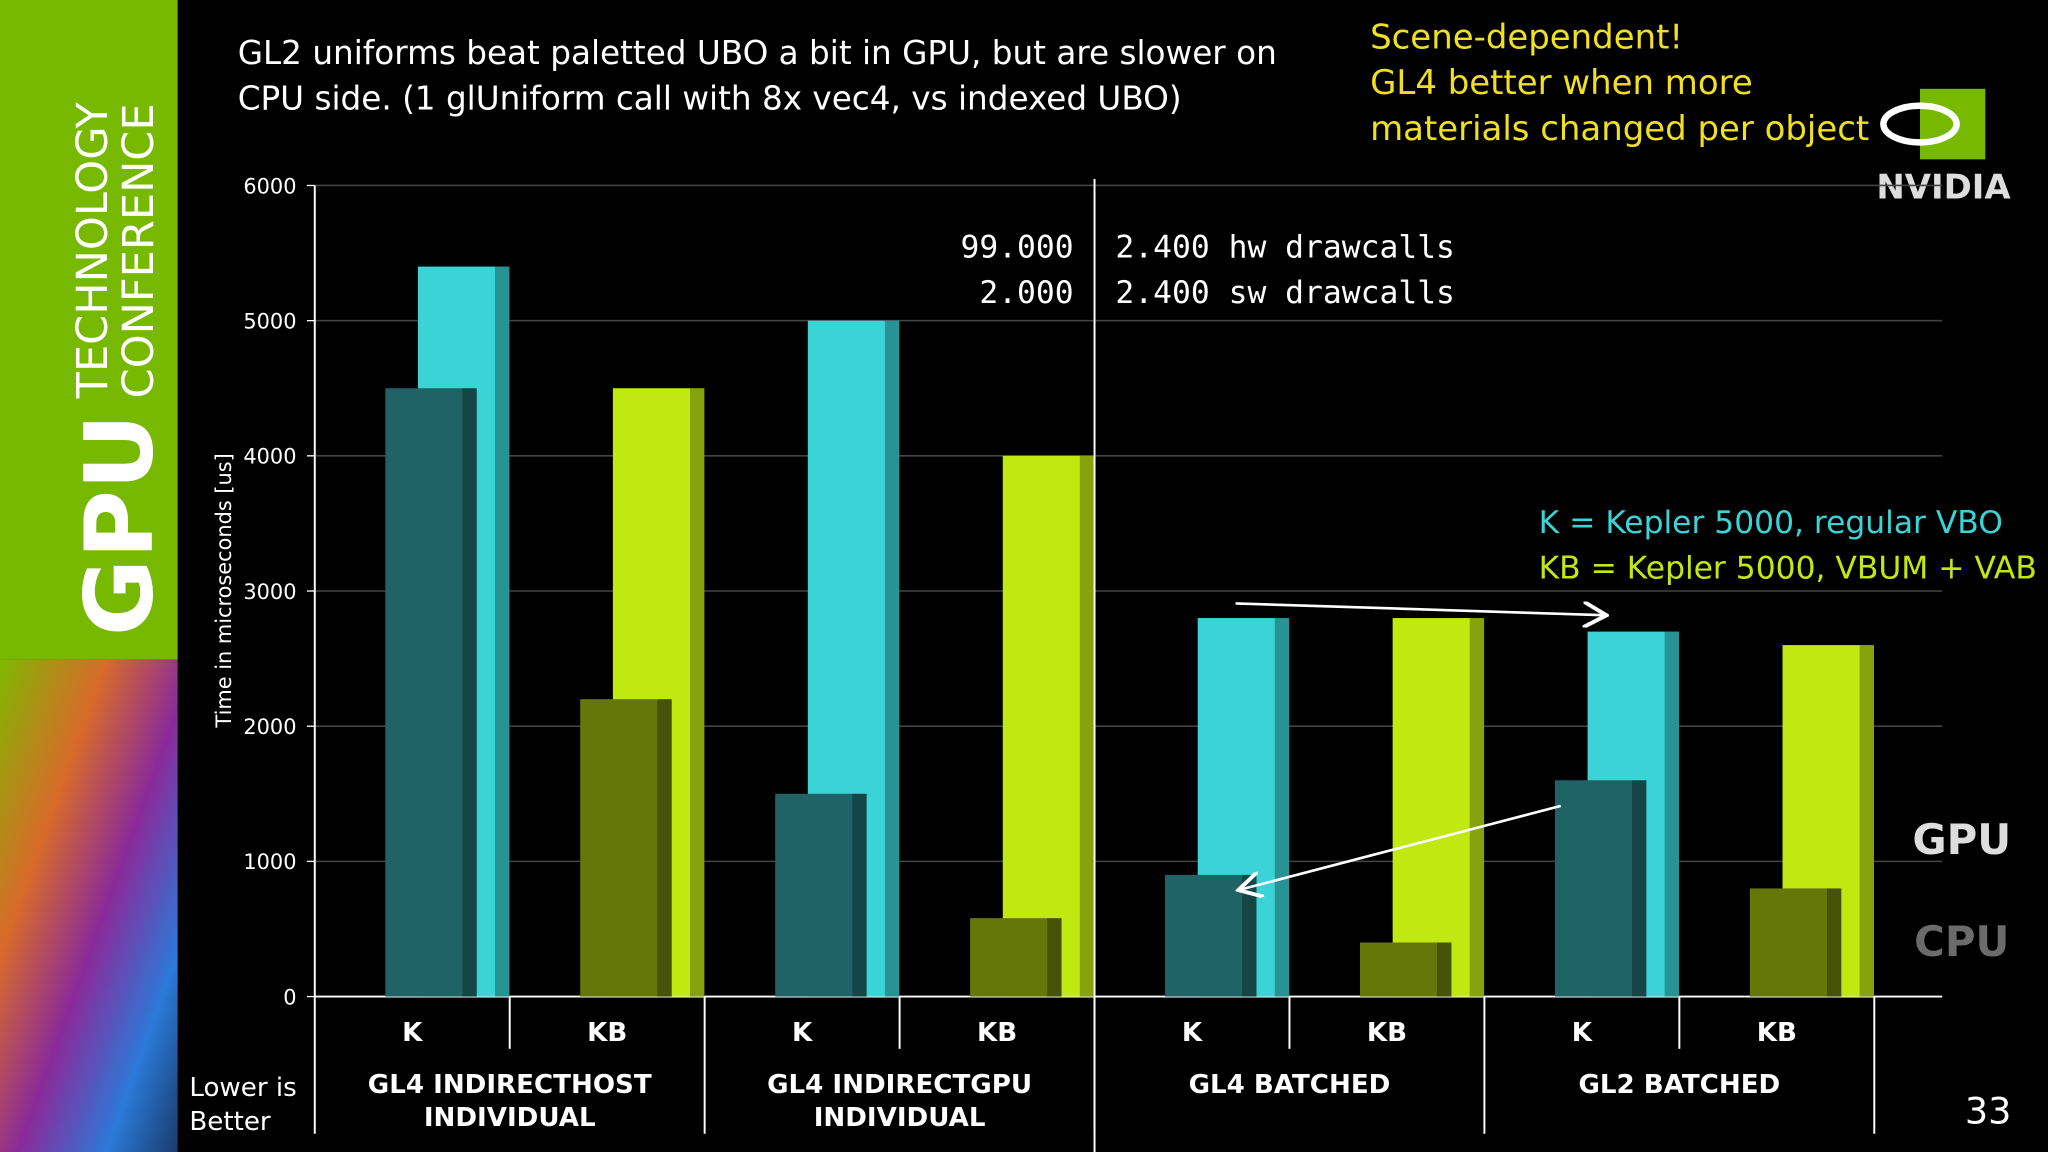 The height and width of the screenshot is (1152, 2048). Describe the element at coordinates (269, 727) in the screenshot. I see `y-tick-label: 2000` at that location.